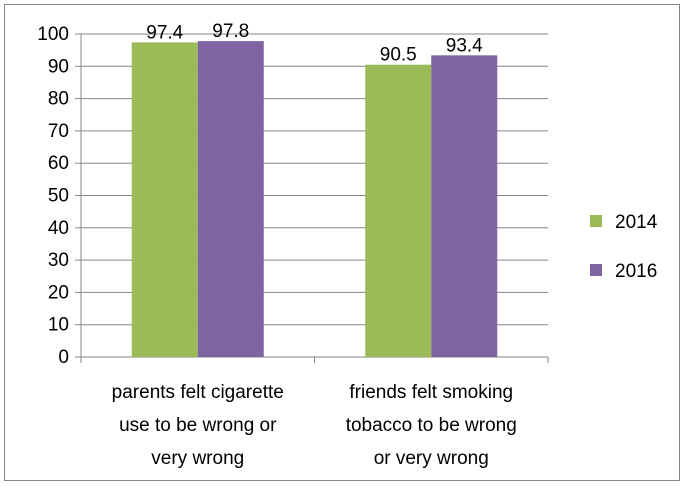  What do you see at coordinates (63, 357) in the screenshot?
I see `y-tick-label: 0` at bounding box center [63, 357].